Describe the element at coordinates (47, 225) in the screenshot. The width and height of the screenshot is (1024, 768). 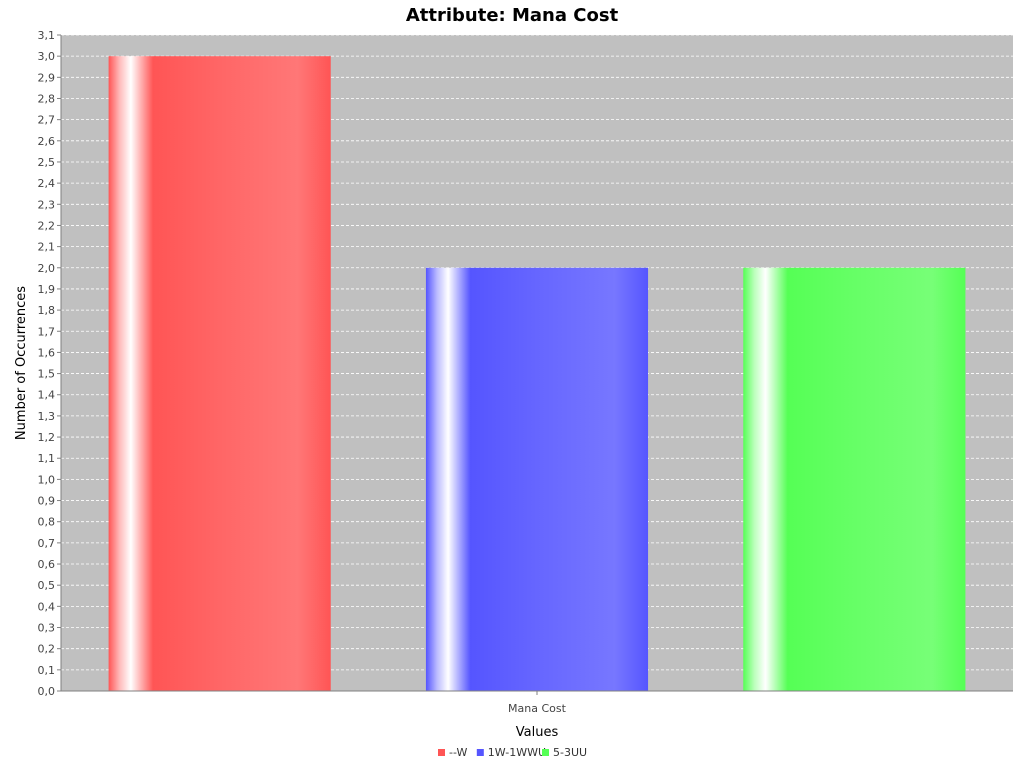
I see `y-tick-label: 2,2` at that location.